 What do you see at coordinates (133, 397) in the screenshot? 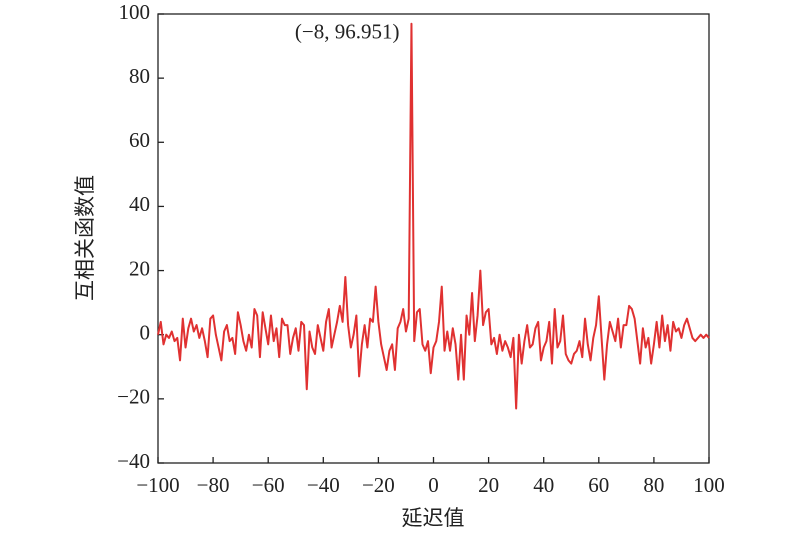
I see `y-tick-label: −20` at bounding box center [133, 397].